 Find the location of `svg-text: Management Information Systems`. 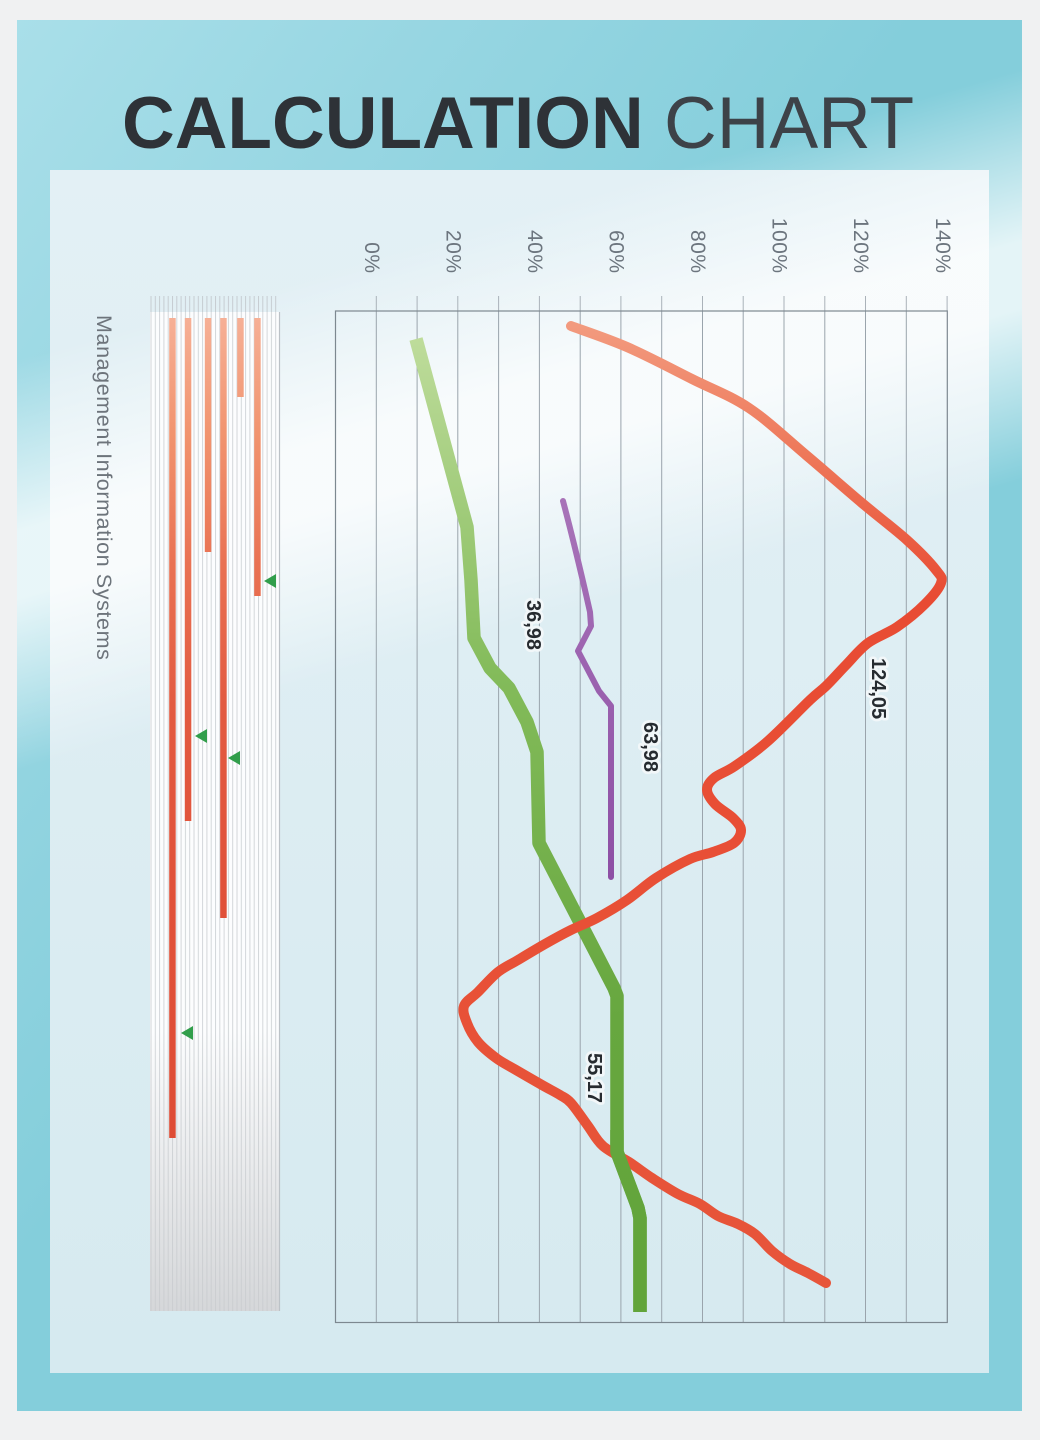

svg-text: Management Information Systems is located at coordinates (104, 487).